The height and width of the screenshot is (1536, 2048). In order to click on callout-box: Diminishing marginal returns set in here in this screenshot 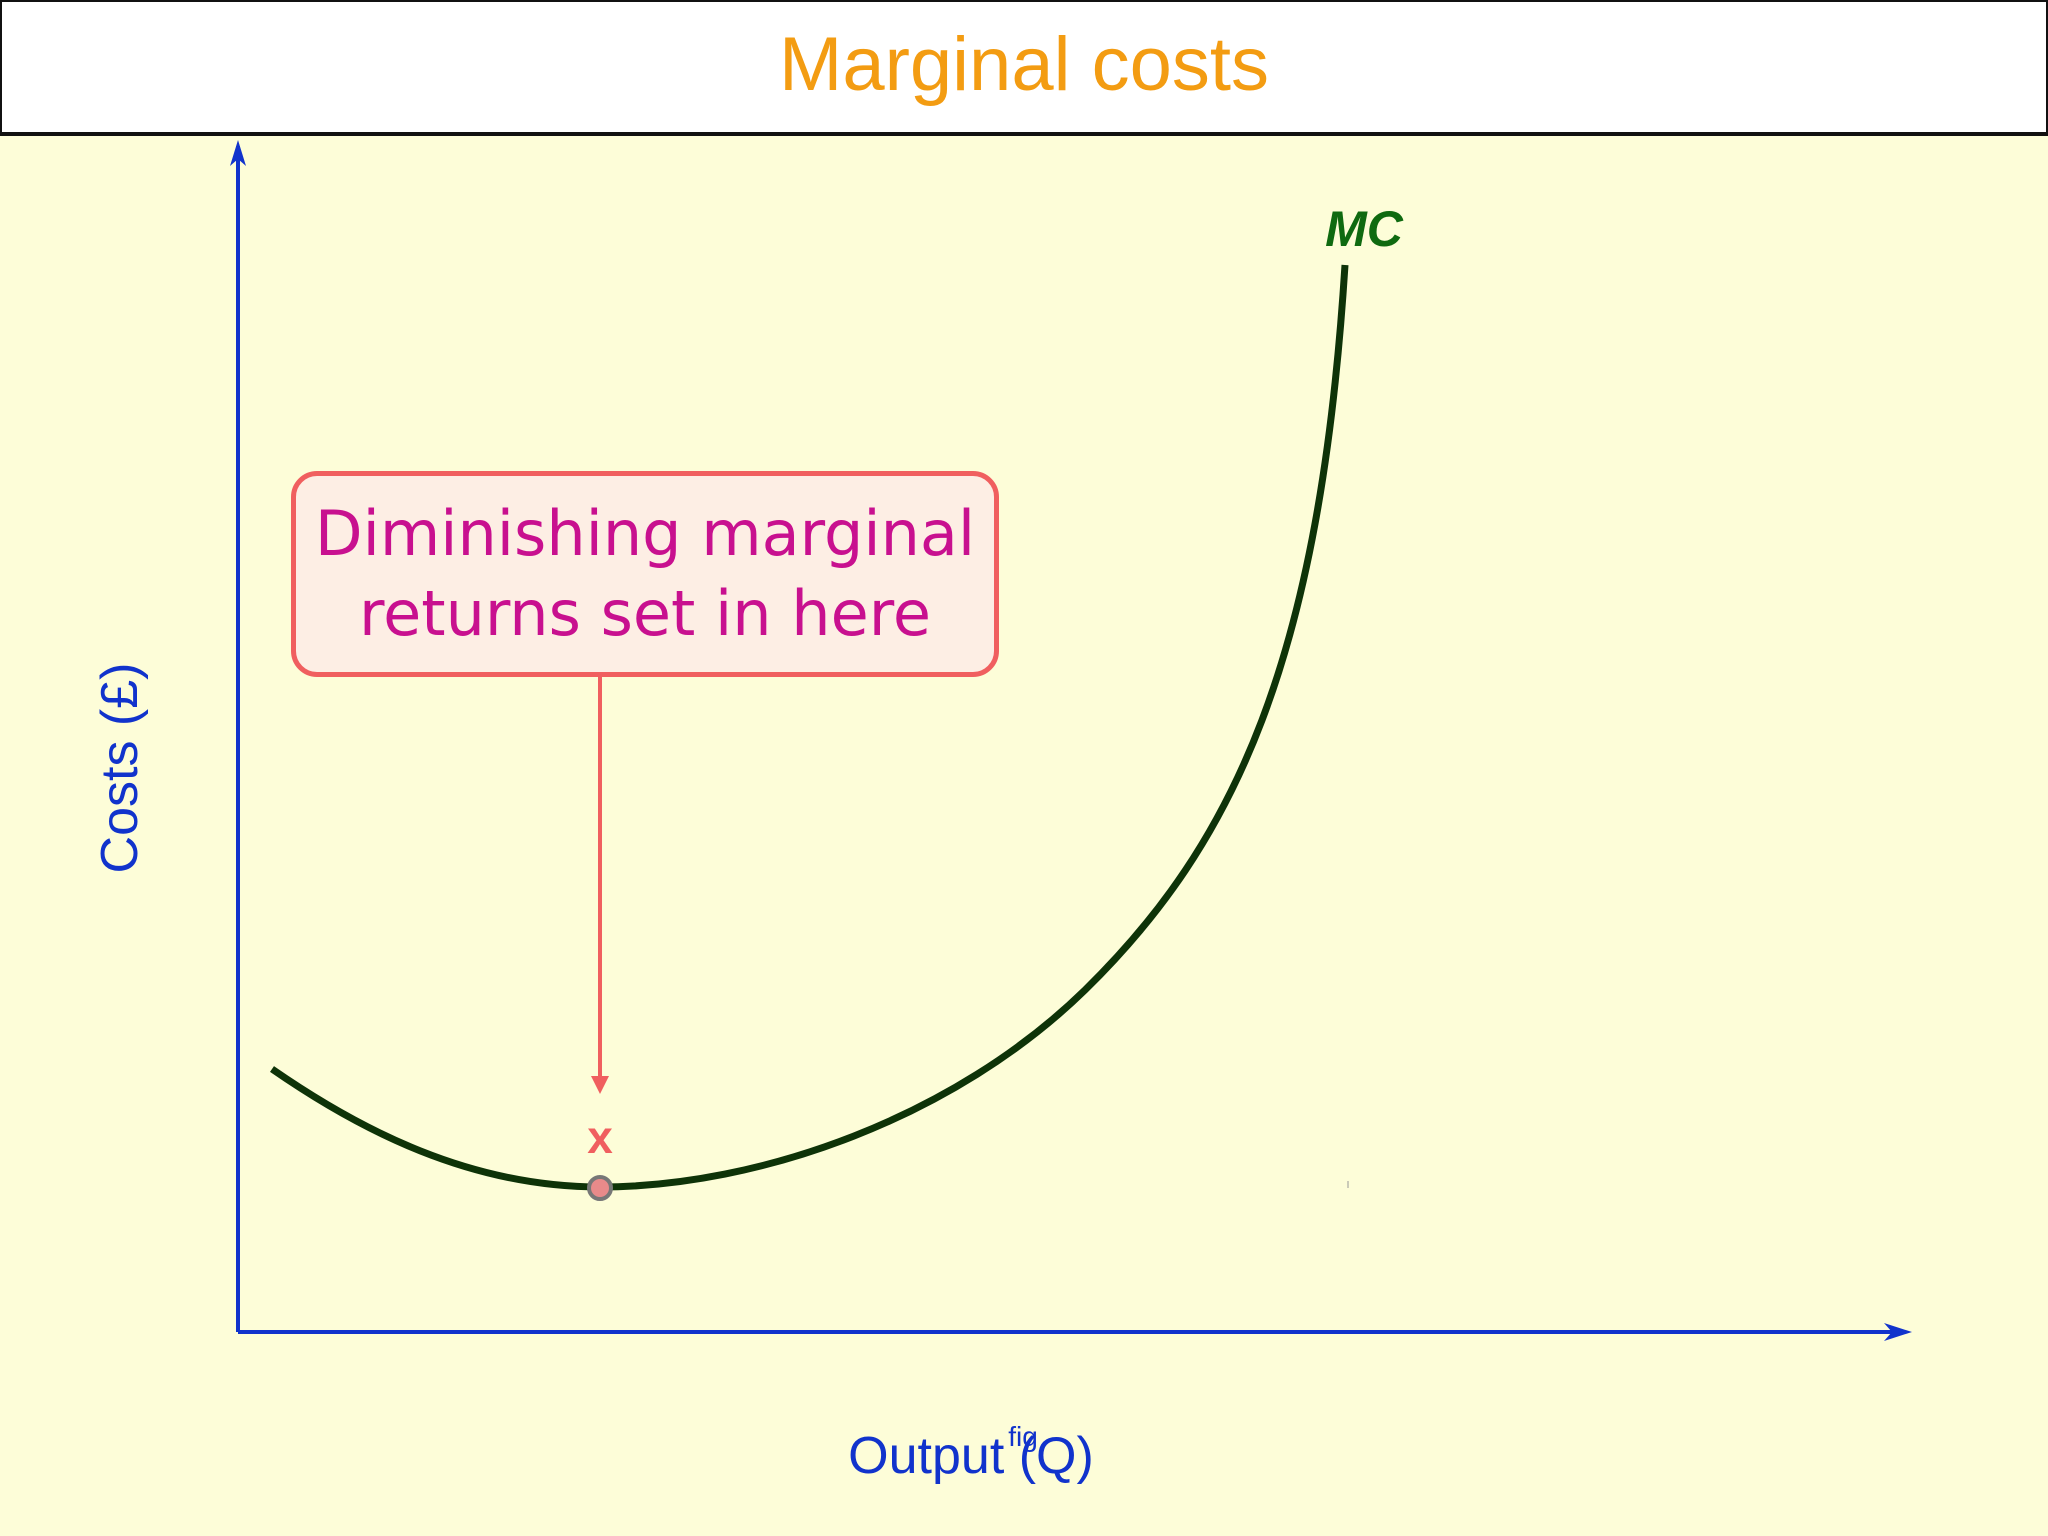, I will do `click(645, 574)`.